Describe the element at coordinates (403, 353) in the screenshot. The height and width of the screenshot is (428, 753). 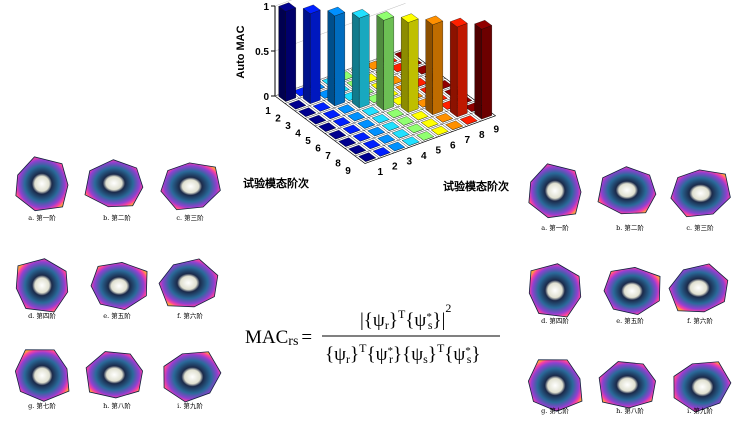
I see `denominator: {ψr}T{ψ* r}{ψs}T{ψ* s}` at that location.